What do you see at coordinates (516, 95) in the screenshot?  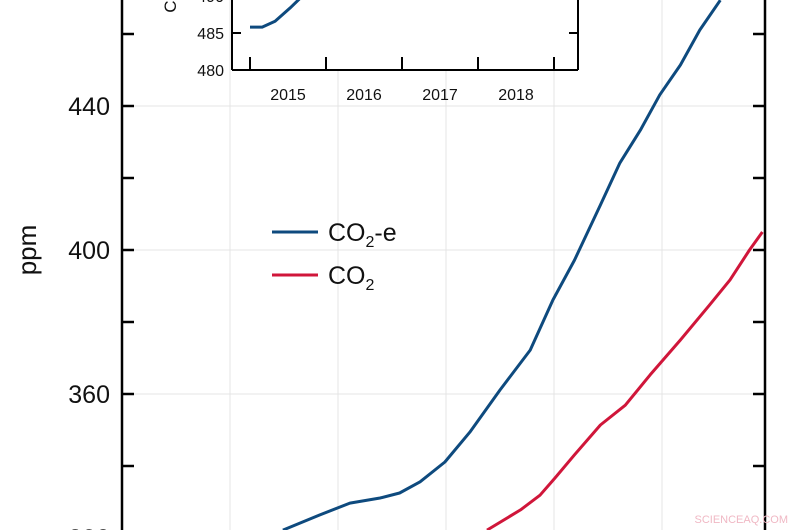 I see `inset-x-tick-label: 2018` at bounding box center [516, 95].